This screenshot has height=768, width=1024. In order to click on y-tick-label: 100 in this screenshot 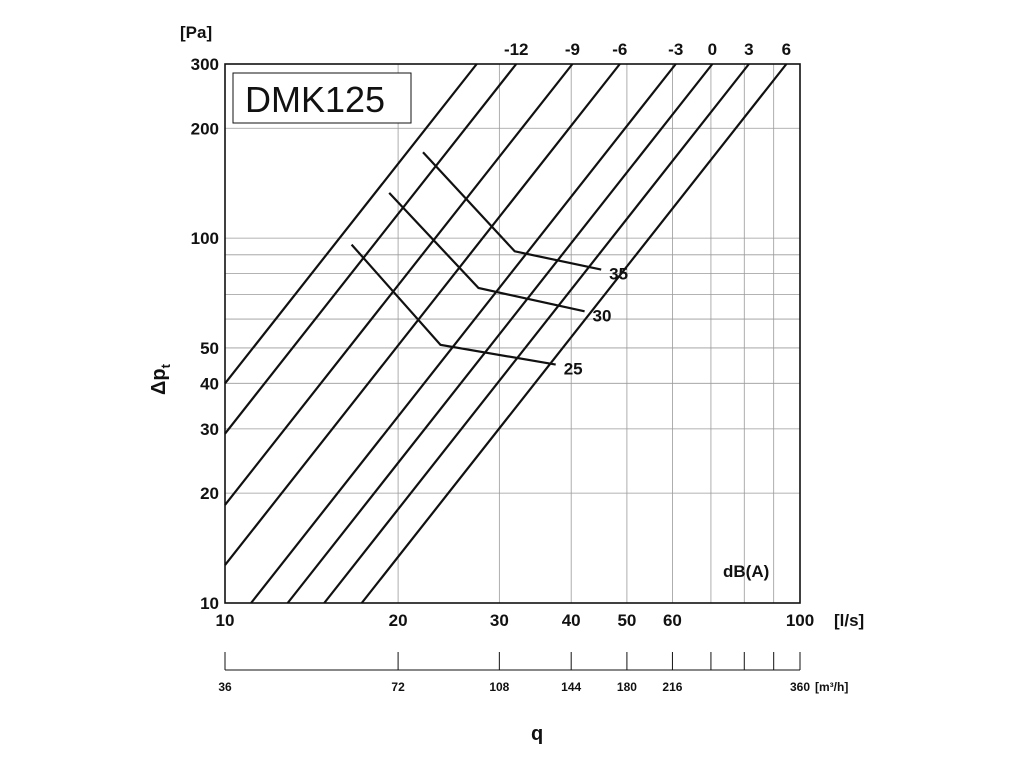, I will do `click(205, 238)`.